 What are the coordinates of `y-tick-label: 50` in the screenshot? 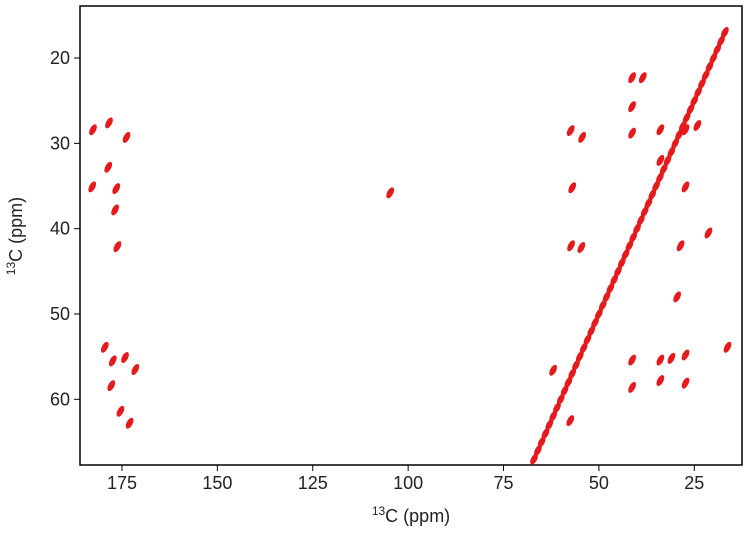 It's located at (60, 314).